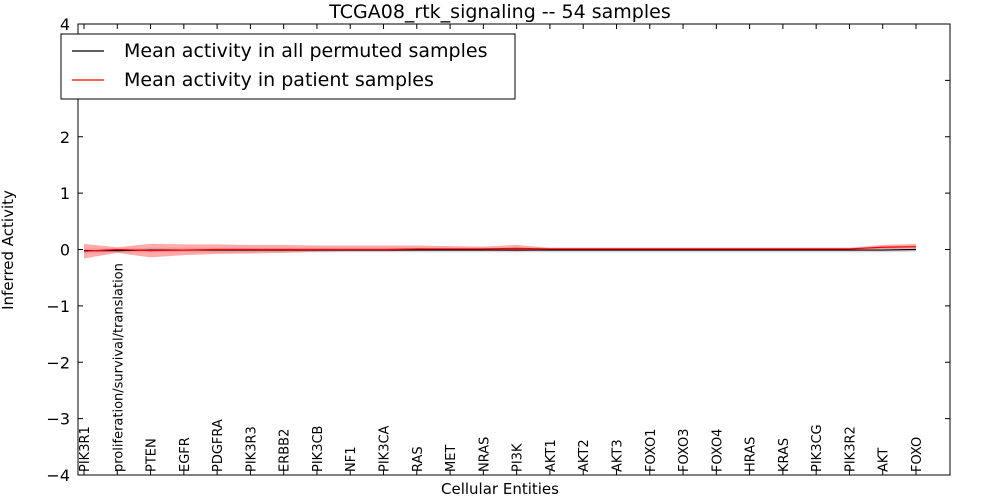 Image resolution: width=1000 pixels, height=500 pixels. What do you see at coordinates (385, 448) in the screenshot?
I see `x-tick-label: PIK3CA` at bounding box center [385, 448].